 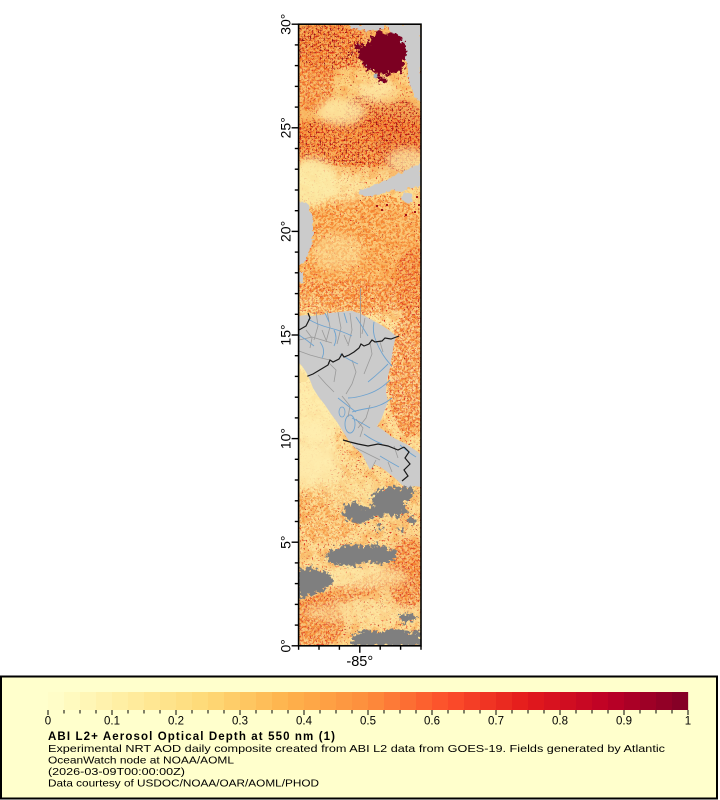 I want to click on svg-text: 25°, so click(x=286, y=127).